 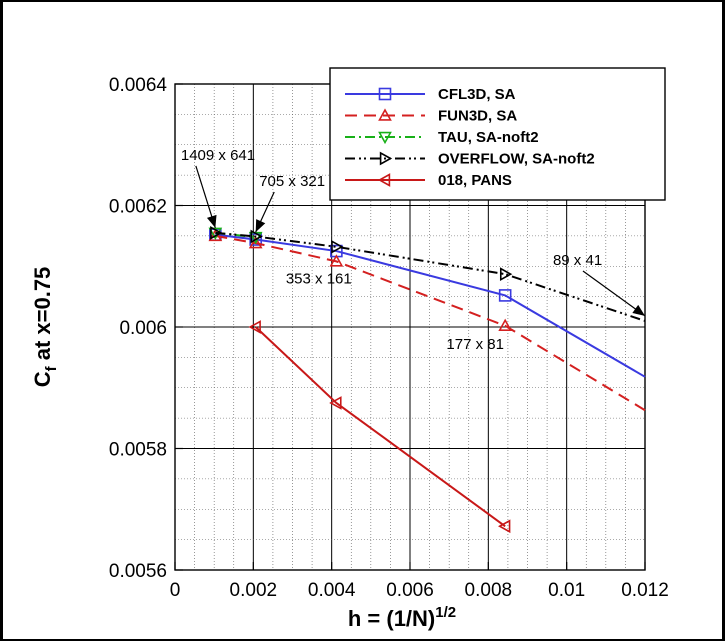 What do you see at coordinates (431, 116) in the screenshot?
I see `legend-entry: FUN3D, SA` at bounding box center [431, 116].